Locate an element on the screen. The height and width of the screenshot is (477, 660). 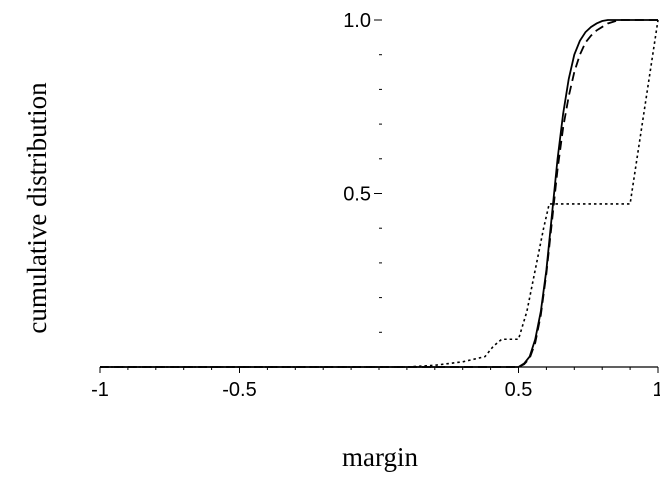
x-tick-label: 1 is located at coordinates (656, 390).